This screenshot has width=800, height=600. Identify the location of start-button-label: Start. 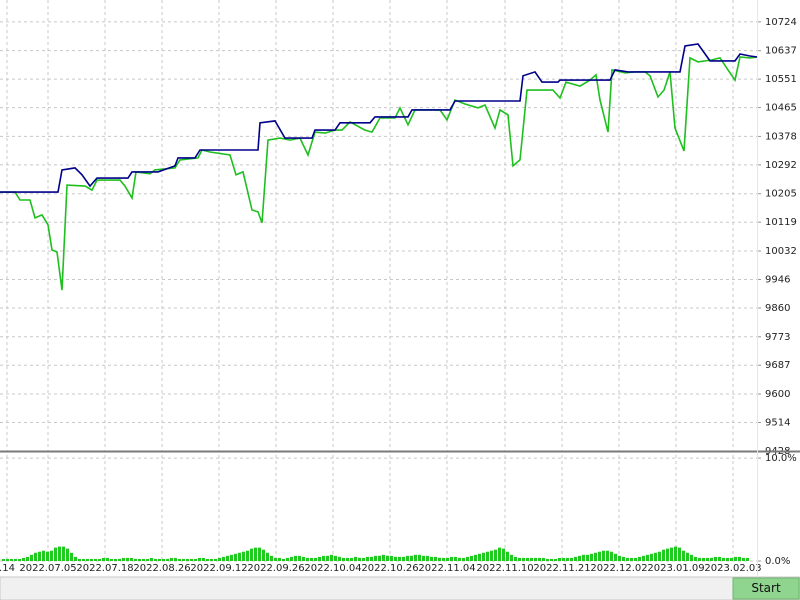
(766, 588).